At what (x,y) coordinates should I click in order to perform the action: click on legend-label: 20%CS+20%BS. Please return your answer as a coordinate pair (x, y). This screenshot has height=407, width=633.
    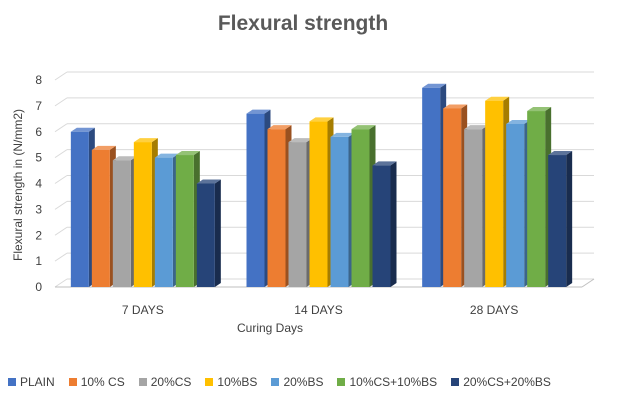
    Looking at the image, I should click on (507, 382).